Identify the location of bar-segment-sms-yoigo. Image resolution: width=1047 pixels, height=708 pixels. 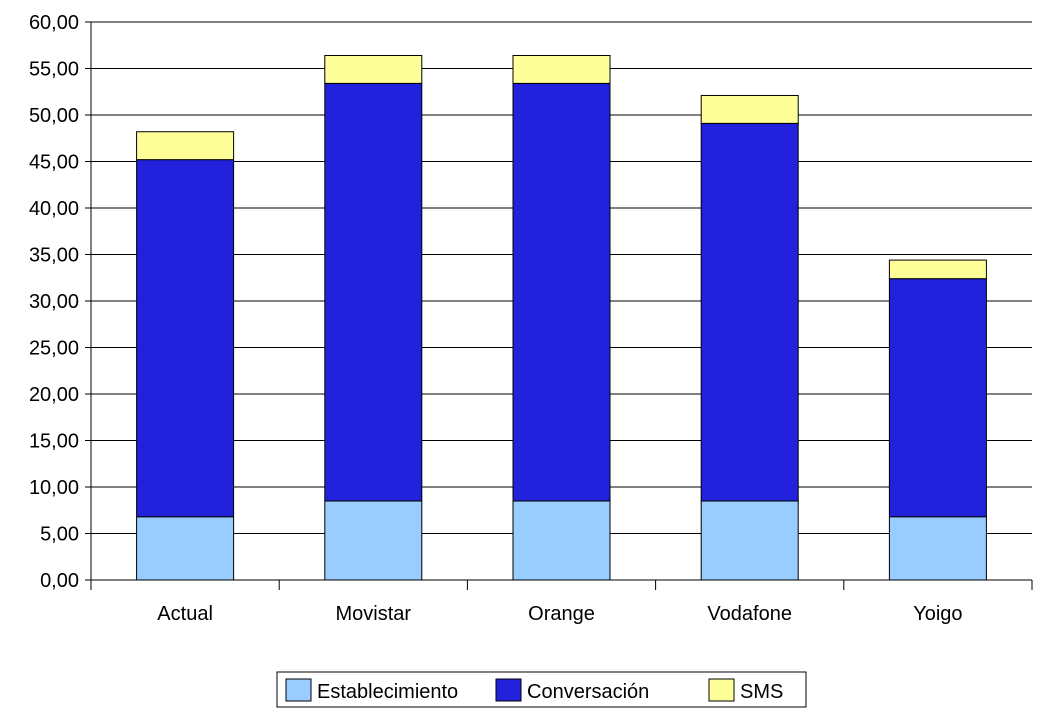
(937, 269).